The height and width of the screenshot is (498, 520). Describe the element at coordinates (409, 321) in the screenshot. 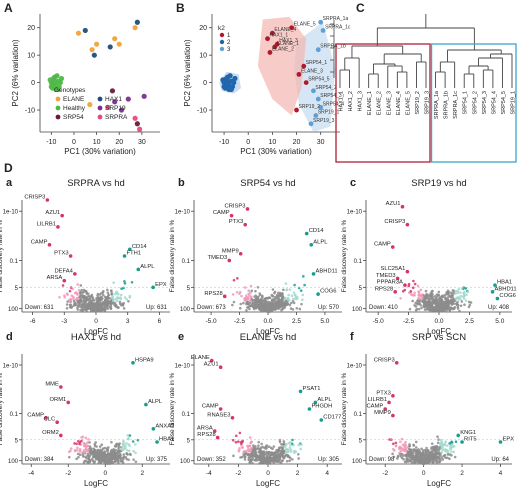

I see `volcano-c-x-tick-label: -2.5` at that location.